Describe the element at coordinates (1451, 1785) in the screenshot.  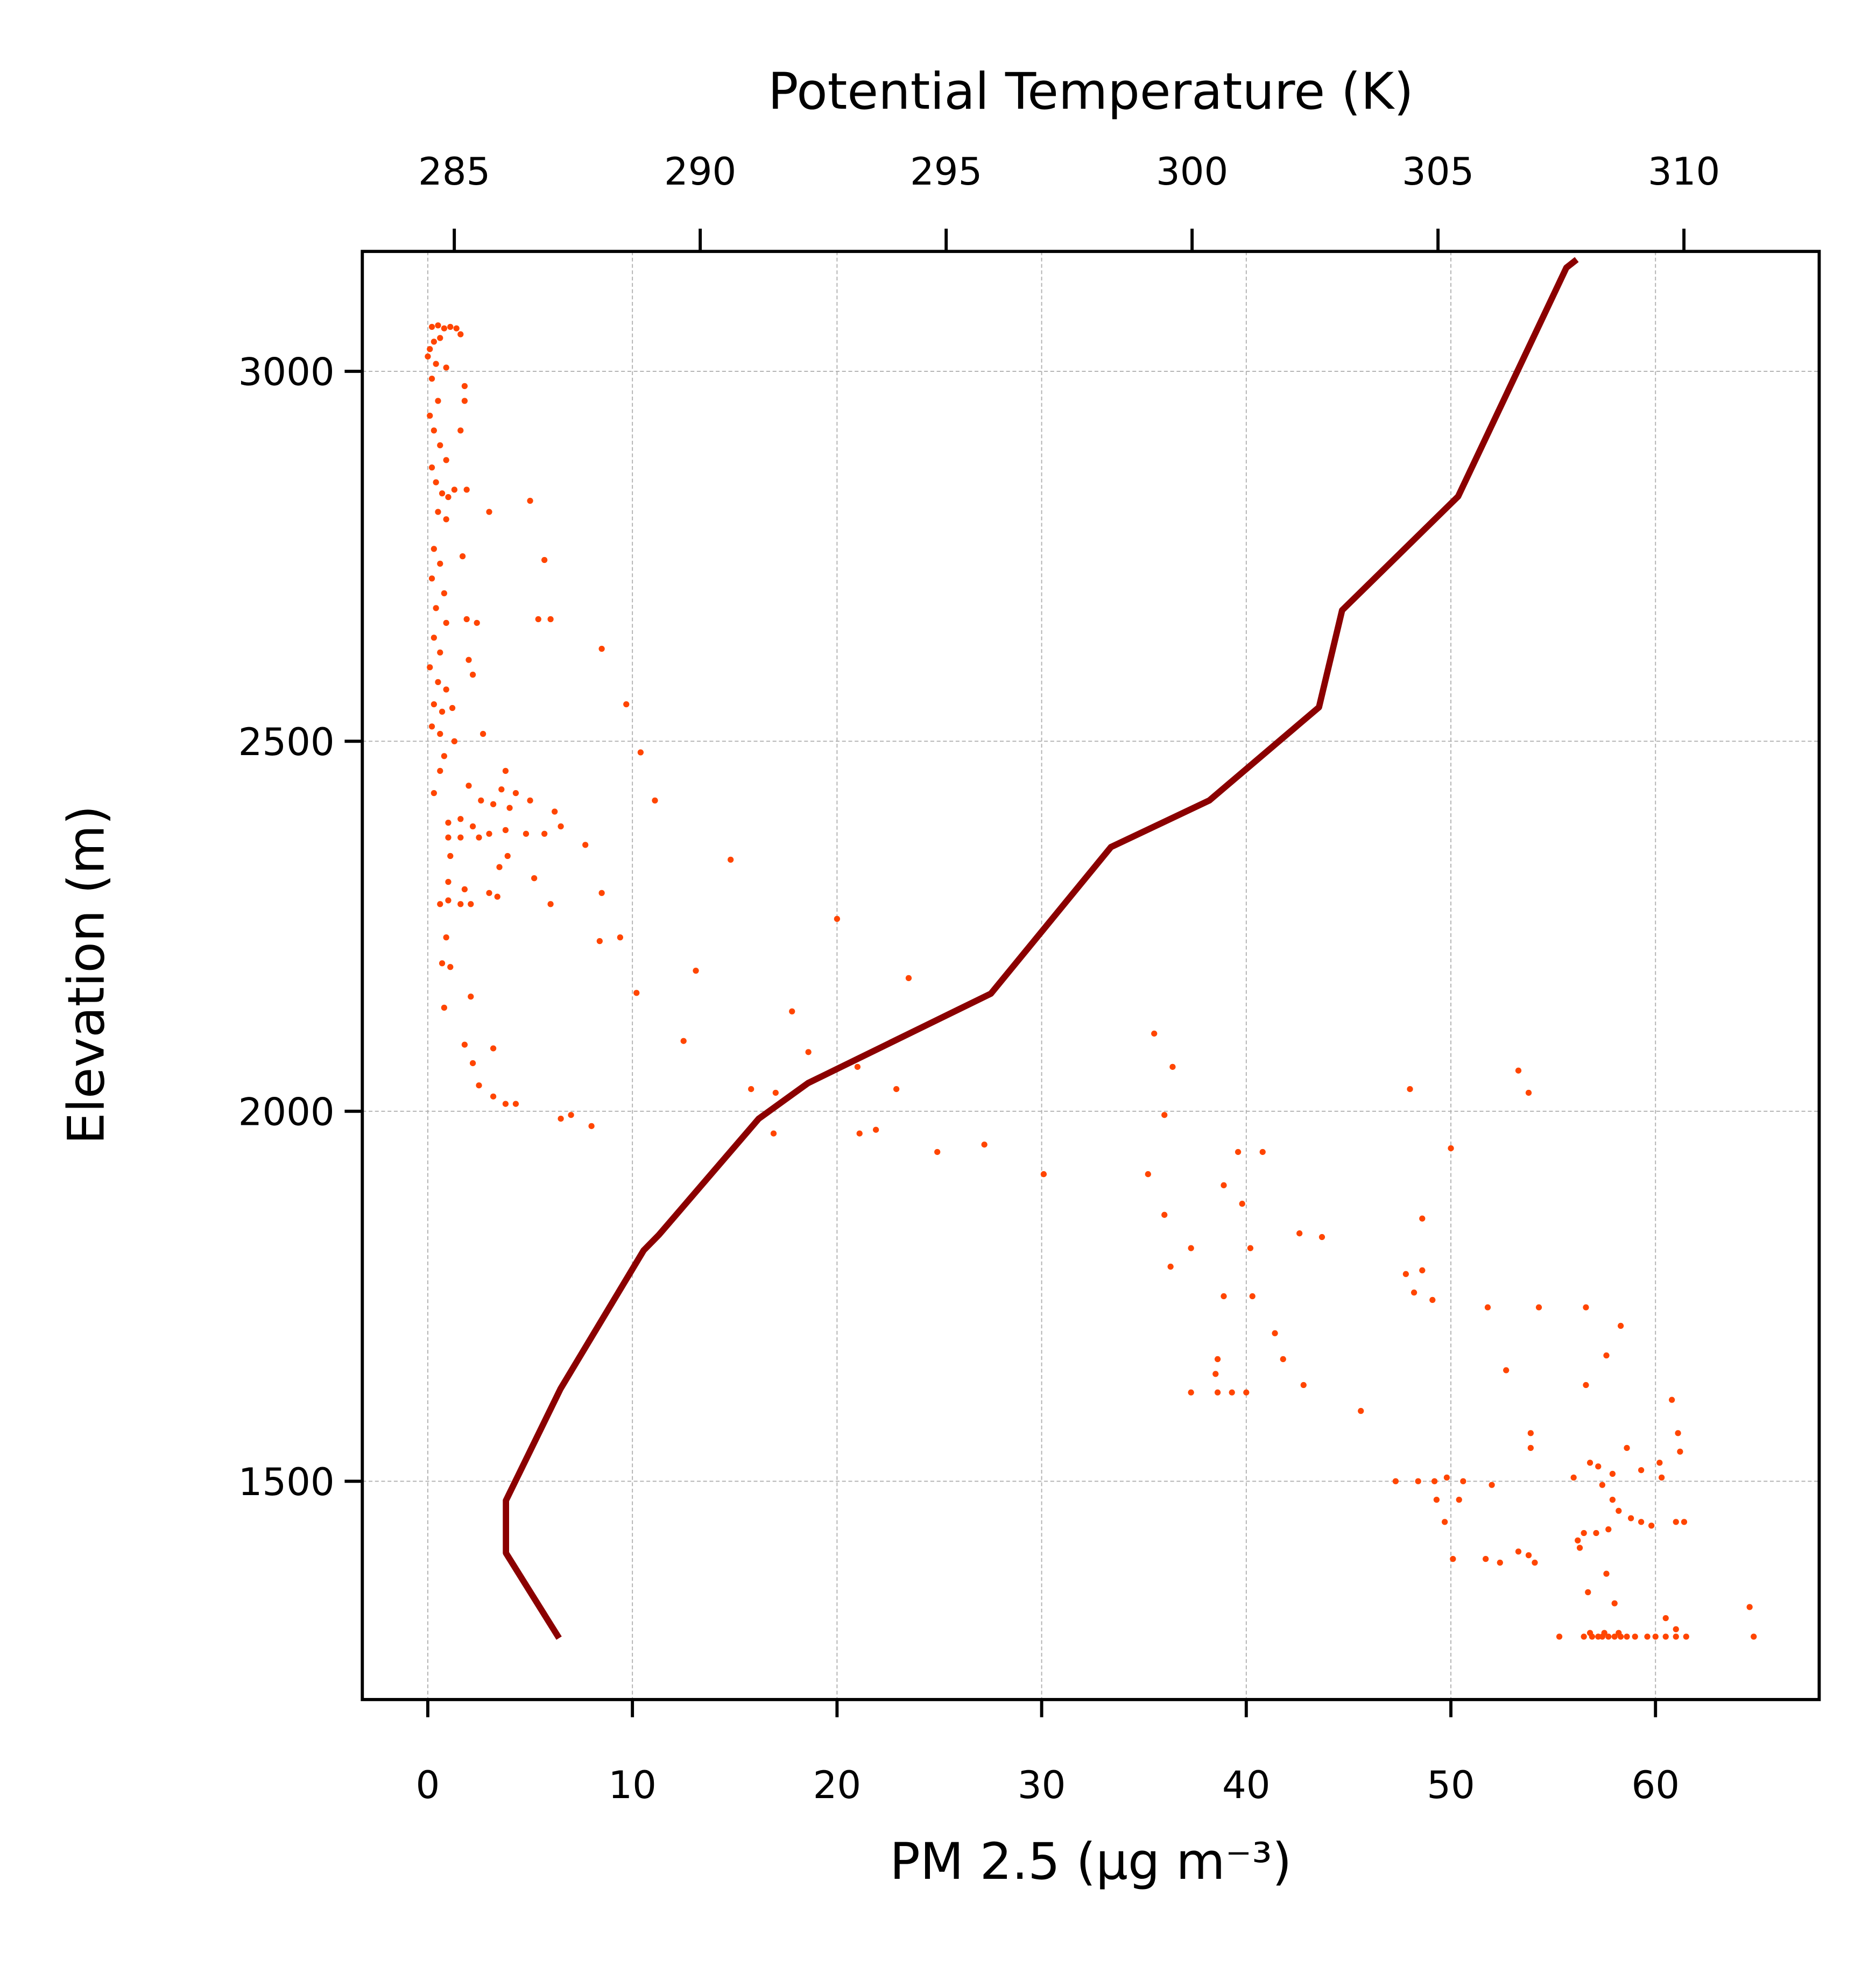
I see `x-tick-label: 50` at that location.